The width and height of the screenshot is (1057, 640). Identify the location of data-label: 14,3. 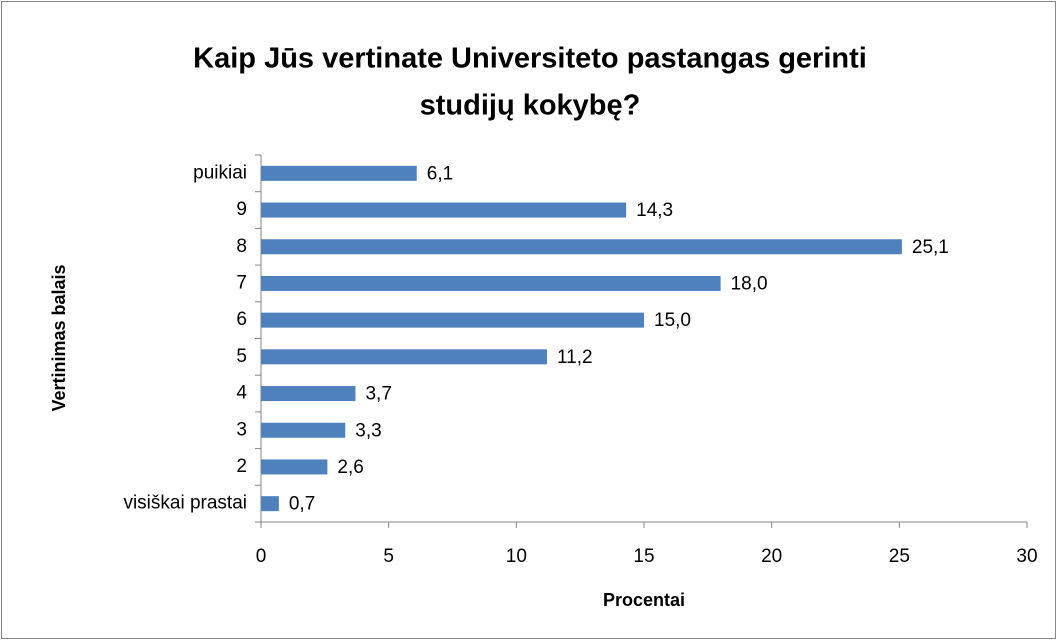
(654, 210).